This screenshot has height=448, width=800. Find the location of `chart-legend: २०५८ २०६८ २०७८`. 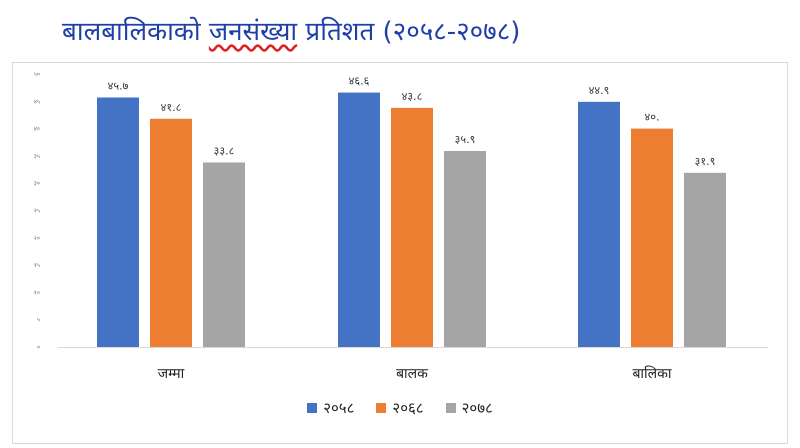

chart-legend: २०५८ २०६८ २०७८ is located at coordinates (400, 408).